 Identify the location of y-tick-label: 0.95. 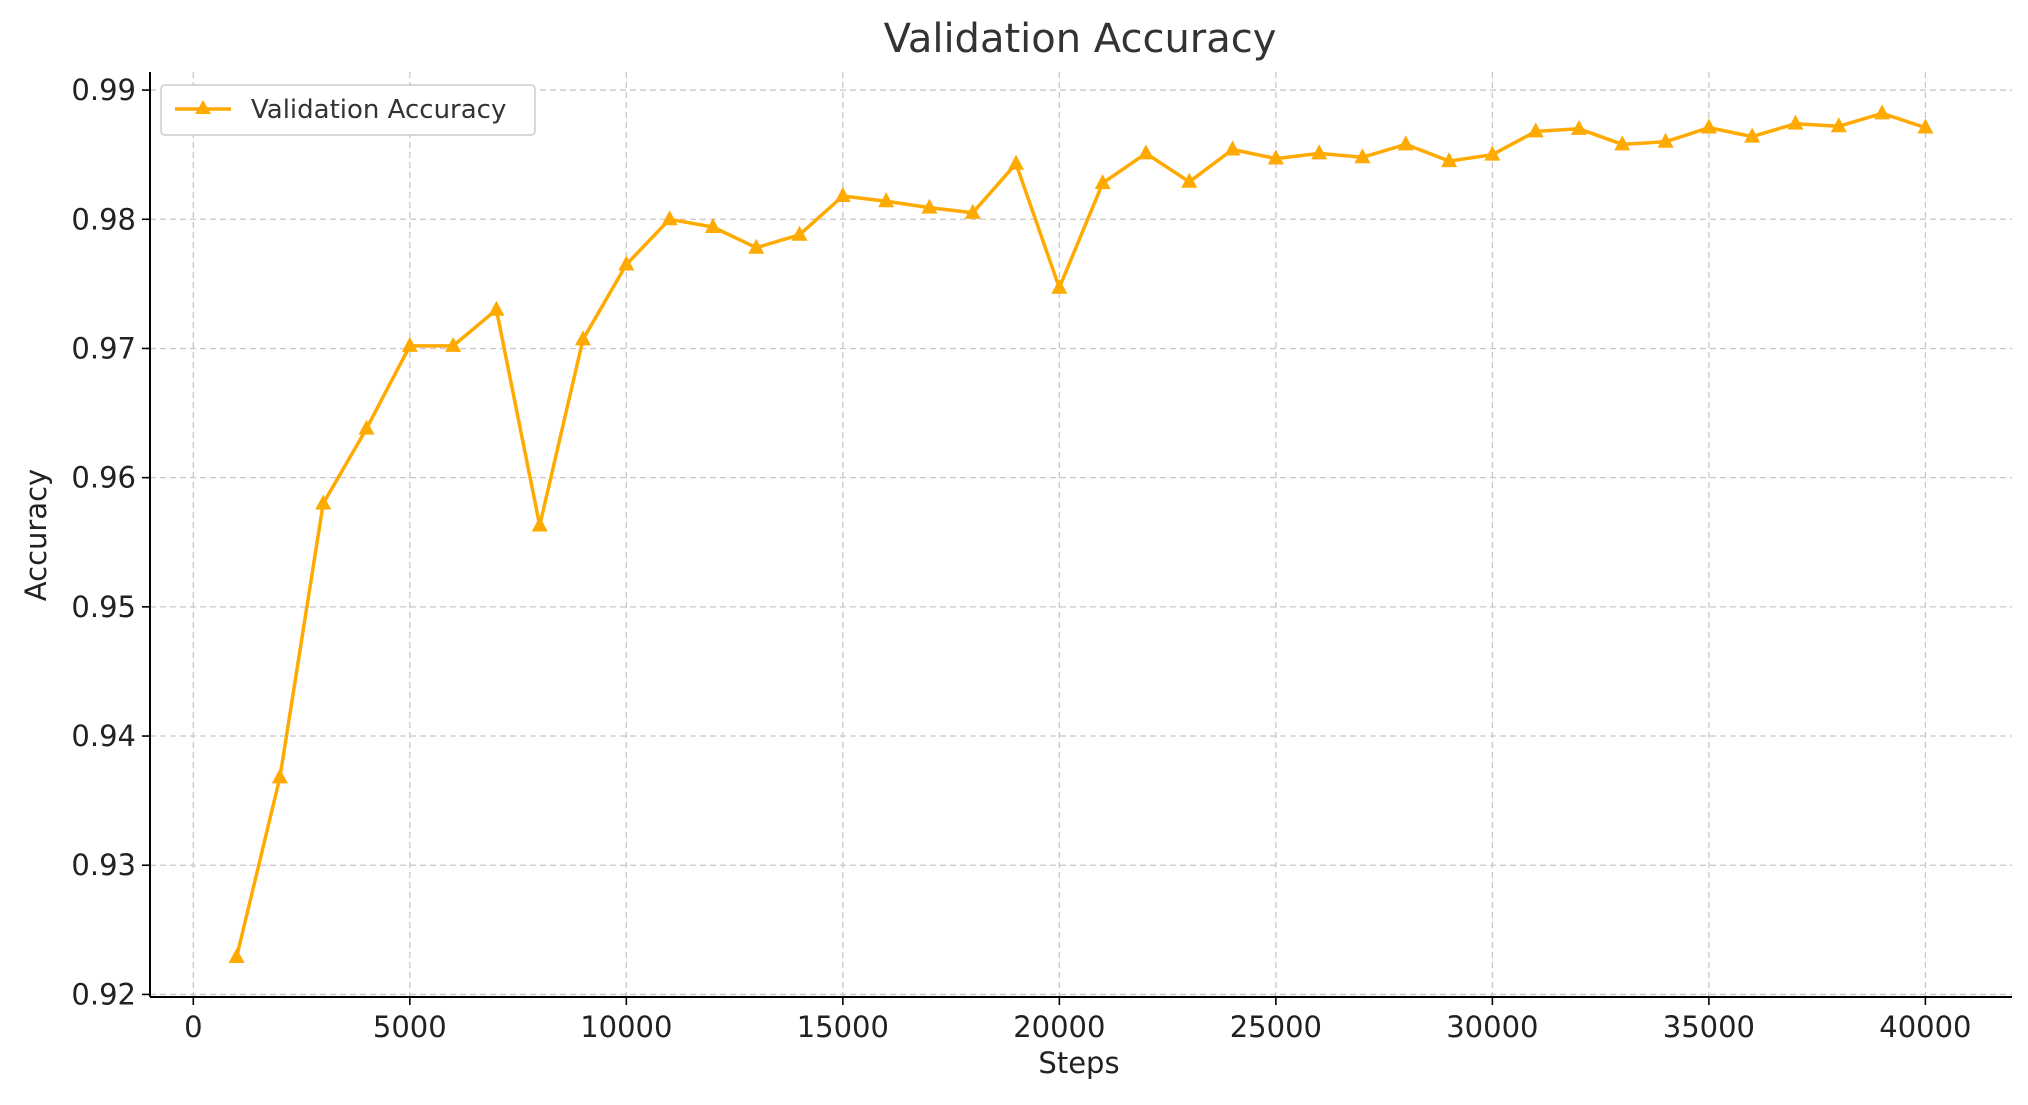
(103, 607).